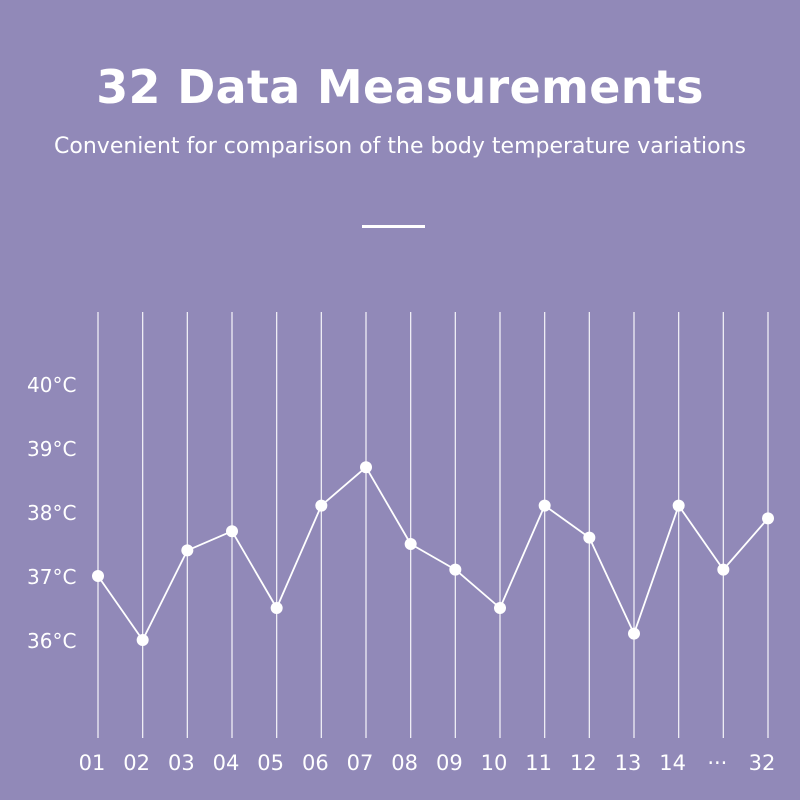 The width and height of the screenshot is (800, 800). What do you see at coordinates (538, 763) in the screenshot?
I see `x-tick-label: 11` at bounding box center [538, 763].